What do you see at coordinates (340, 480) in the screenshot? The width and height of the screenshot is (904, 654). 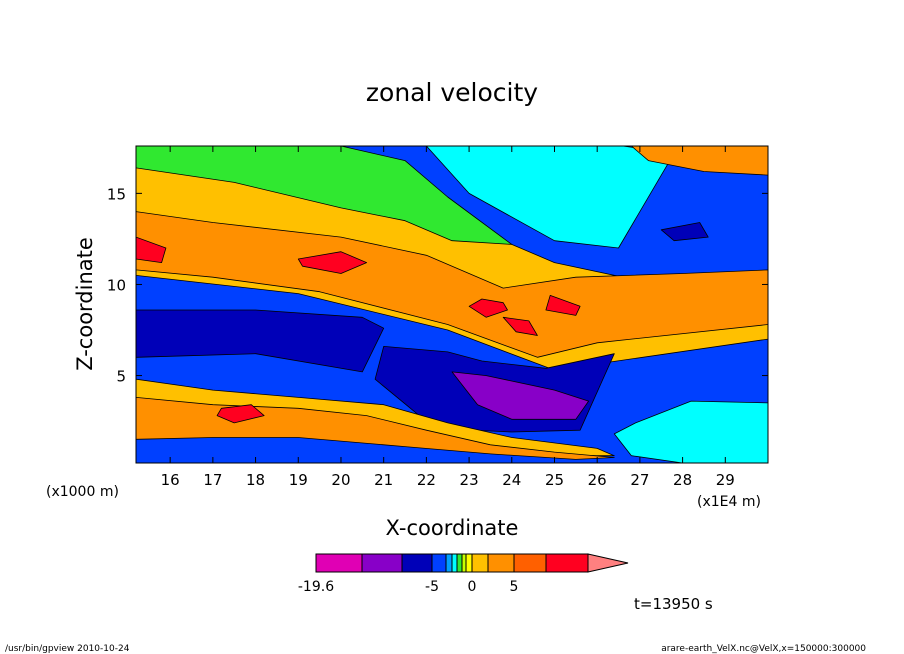 I see `x-tick-label: 20` at bounding box center [340, 480].